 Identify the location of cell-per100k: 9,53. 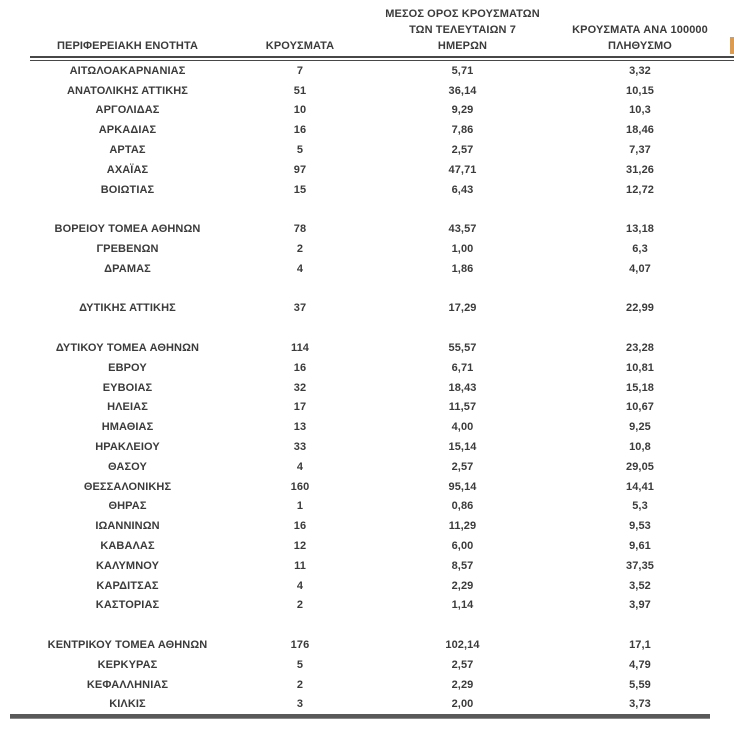
(640, 526).